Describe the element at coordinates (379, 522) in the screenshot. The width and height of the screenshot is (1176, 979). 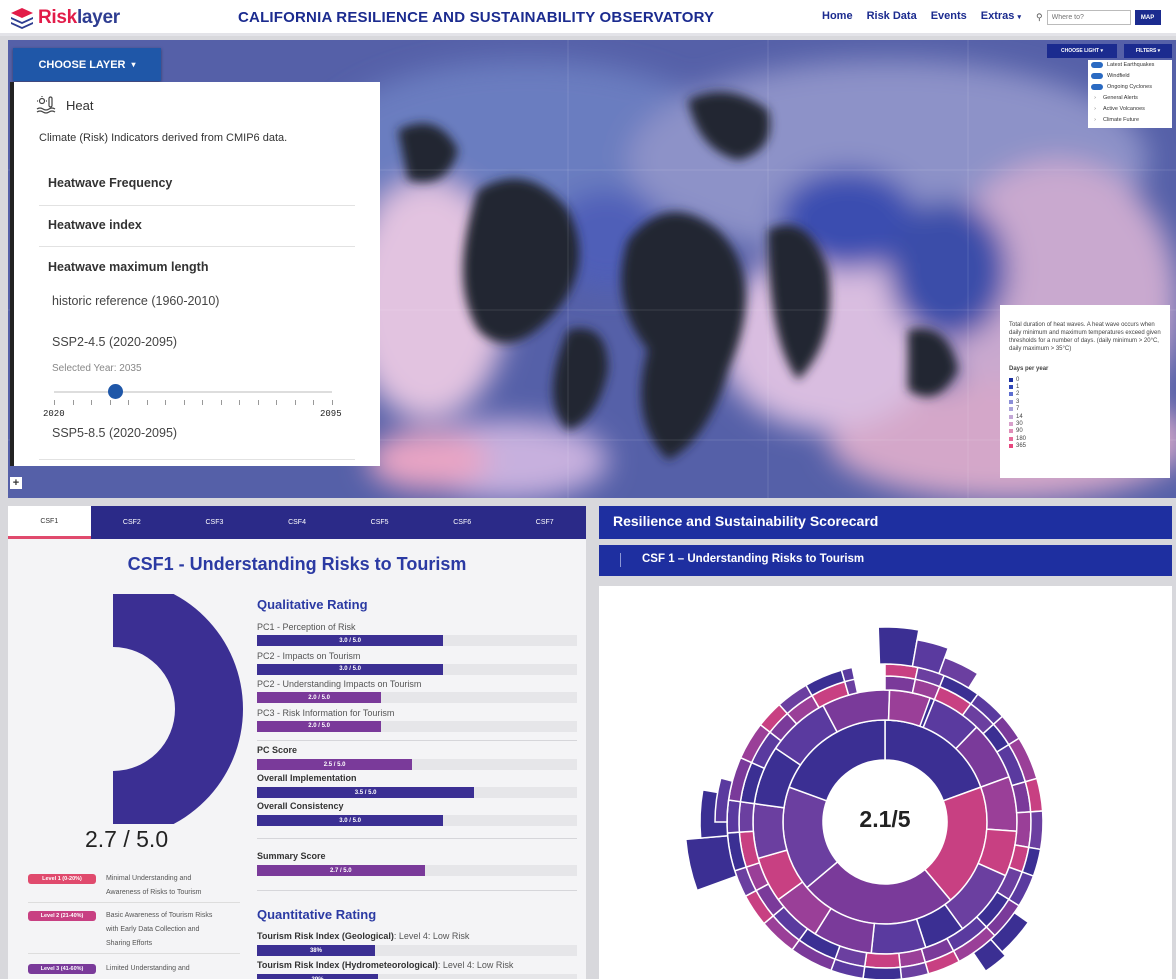
I see `tab-csf5: CSF5` at that location.